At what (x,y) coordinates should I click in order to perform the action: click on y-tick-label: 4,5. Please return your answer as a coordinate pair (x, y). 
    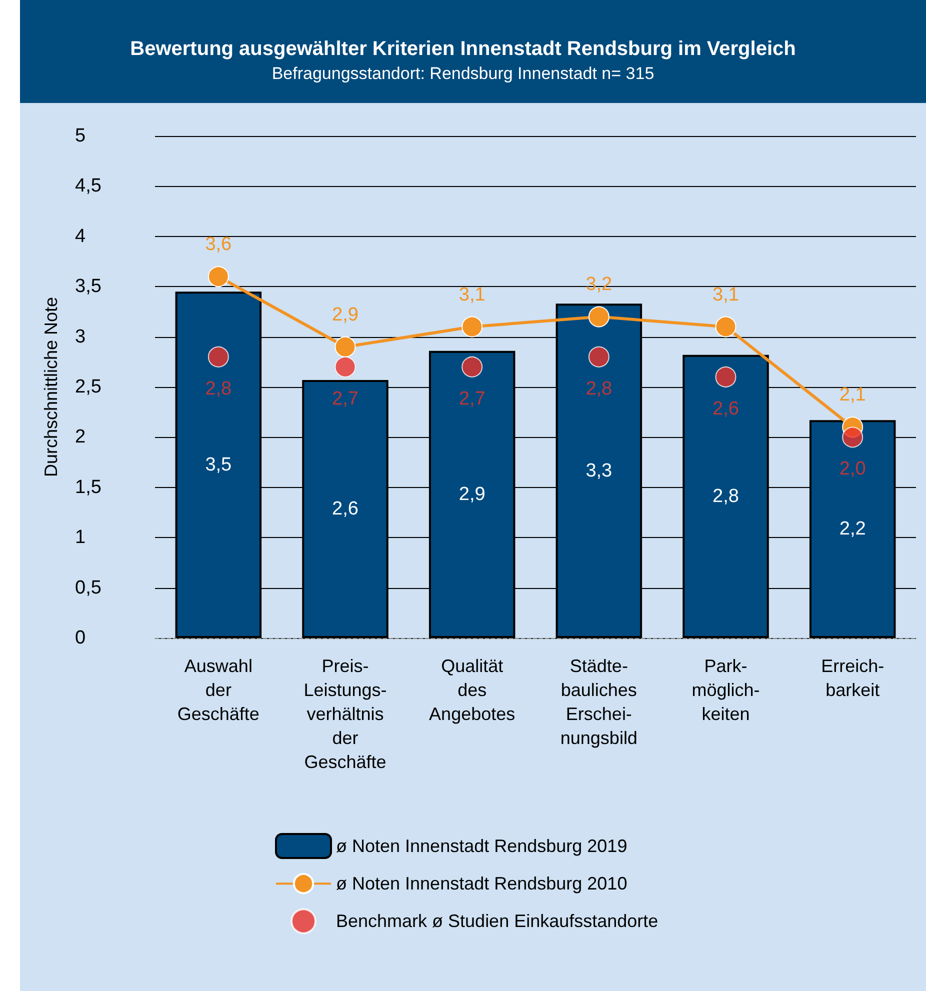
    Looking at the image, I should click on (88, 186).